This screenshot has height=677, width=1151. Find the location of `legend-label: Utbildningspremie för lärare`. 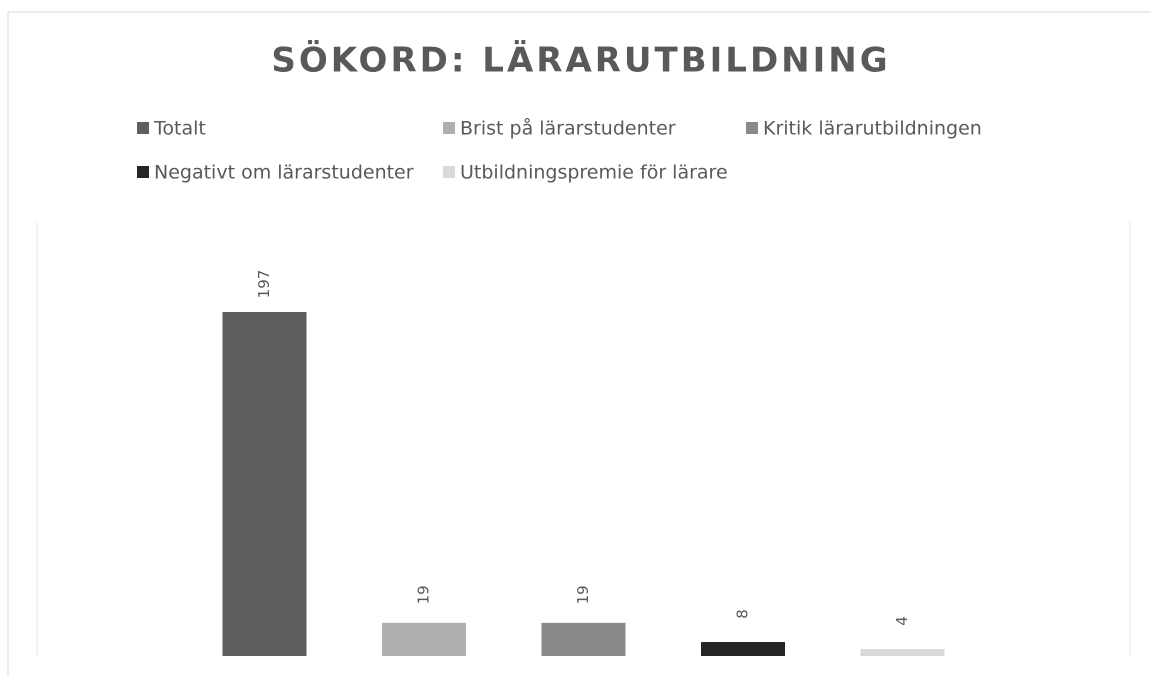

legend-label: Utbildningspremie för lärare is located at coordinates (594, 173).